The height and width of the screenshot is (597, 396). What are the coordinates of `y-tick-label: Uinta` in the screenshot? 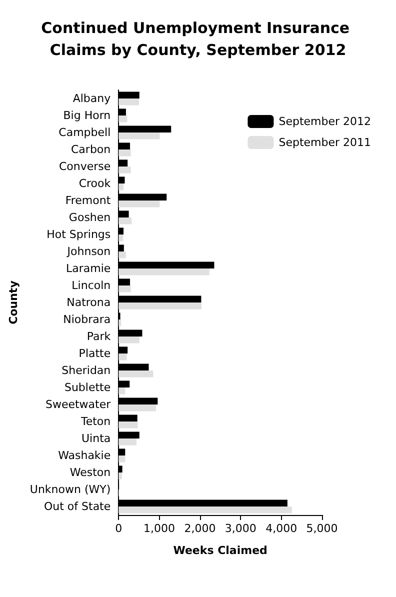 It's located at (96, 438).